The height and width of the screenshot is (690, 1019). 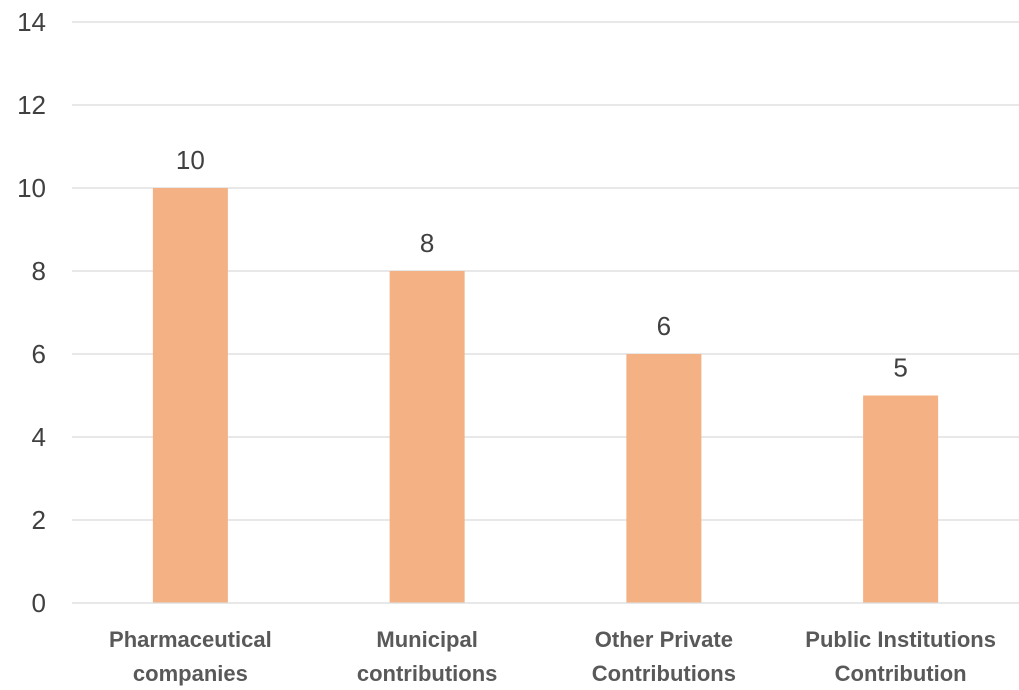 What do you see at coordinates (427, 656) in the screenshot?
I see `category-label-2: Municipal contributions` at bounding box center [427, 656].